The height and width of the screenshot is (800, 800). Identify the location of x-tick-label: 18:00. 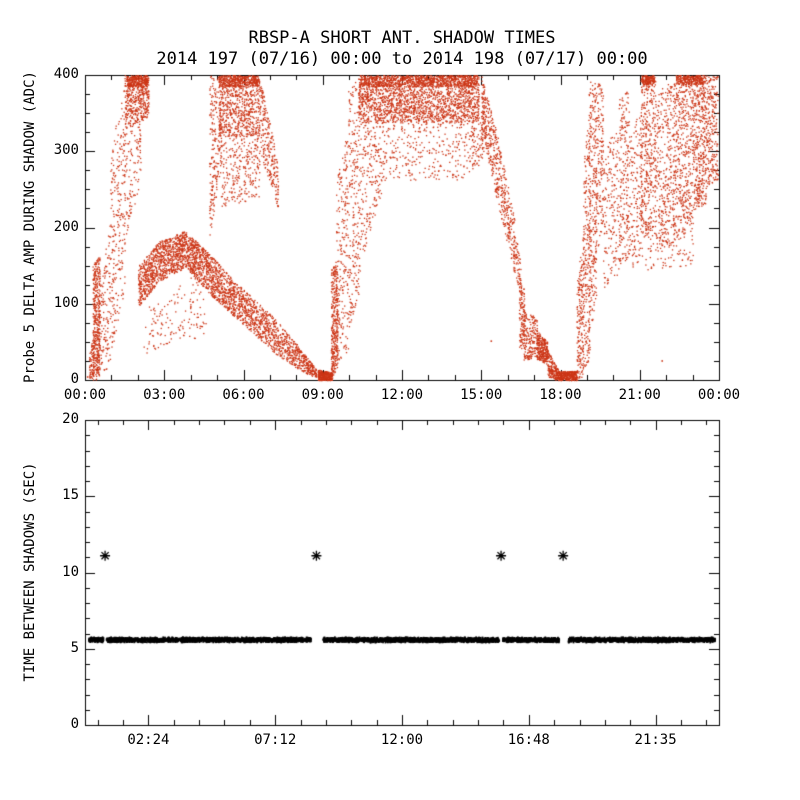
(560, 395).